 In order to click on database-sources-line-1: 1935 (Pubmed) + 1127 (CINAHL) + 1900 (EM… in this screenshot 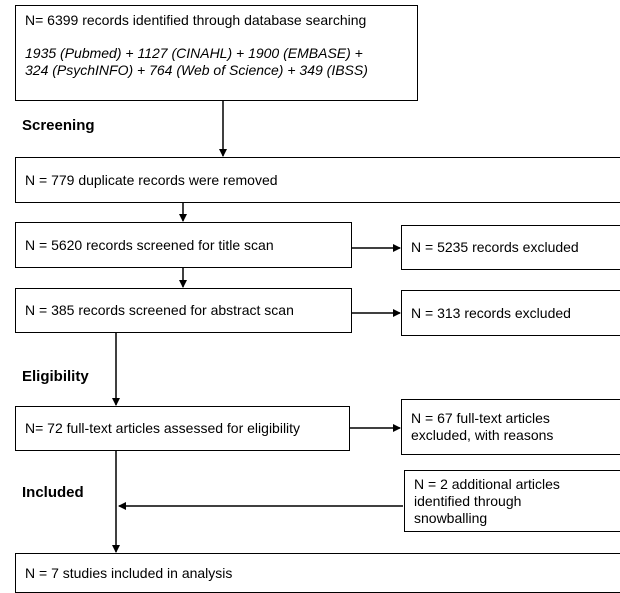, I will do `click(194, 53)`.